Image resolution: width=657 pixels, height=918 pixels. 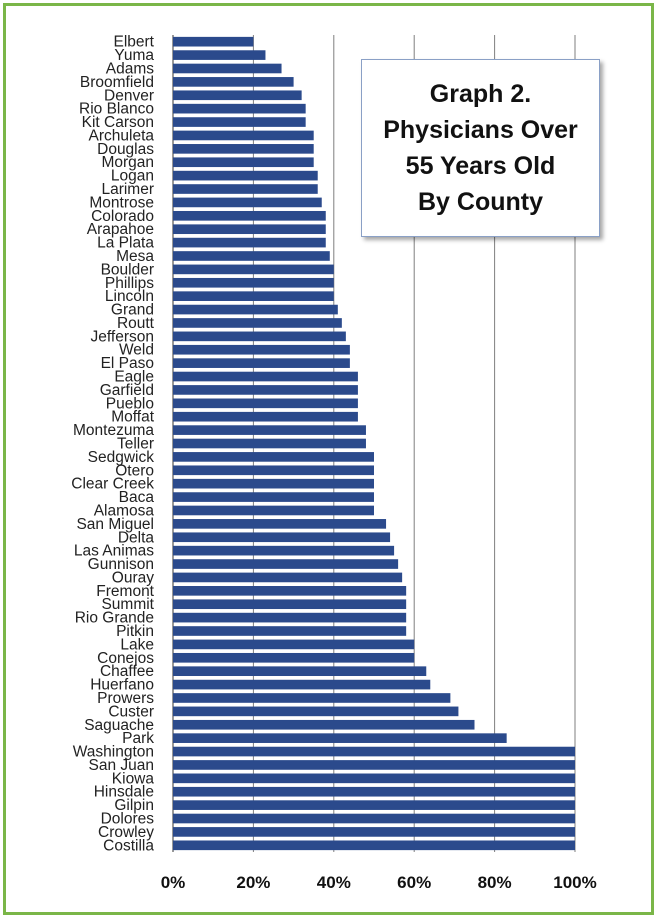 What do you see at coordinates (129, 283) in the screenshot?
I see `category-label: Phillips` at bounding box center [129, 283].